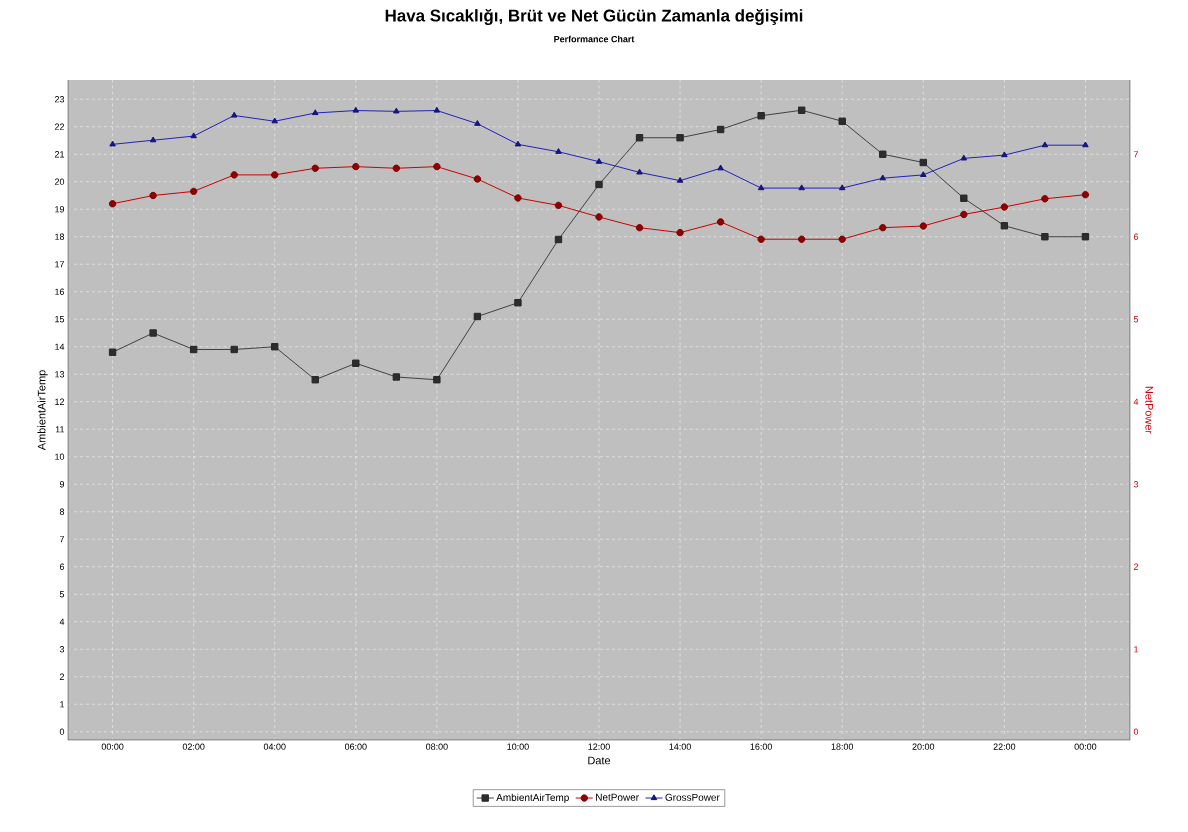 This screenshot has width=1188, height=832. Describe the element at coordinates (62, 676) in the screenshot. I see `y-tick-label: 2` at that location.